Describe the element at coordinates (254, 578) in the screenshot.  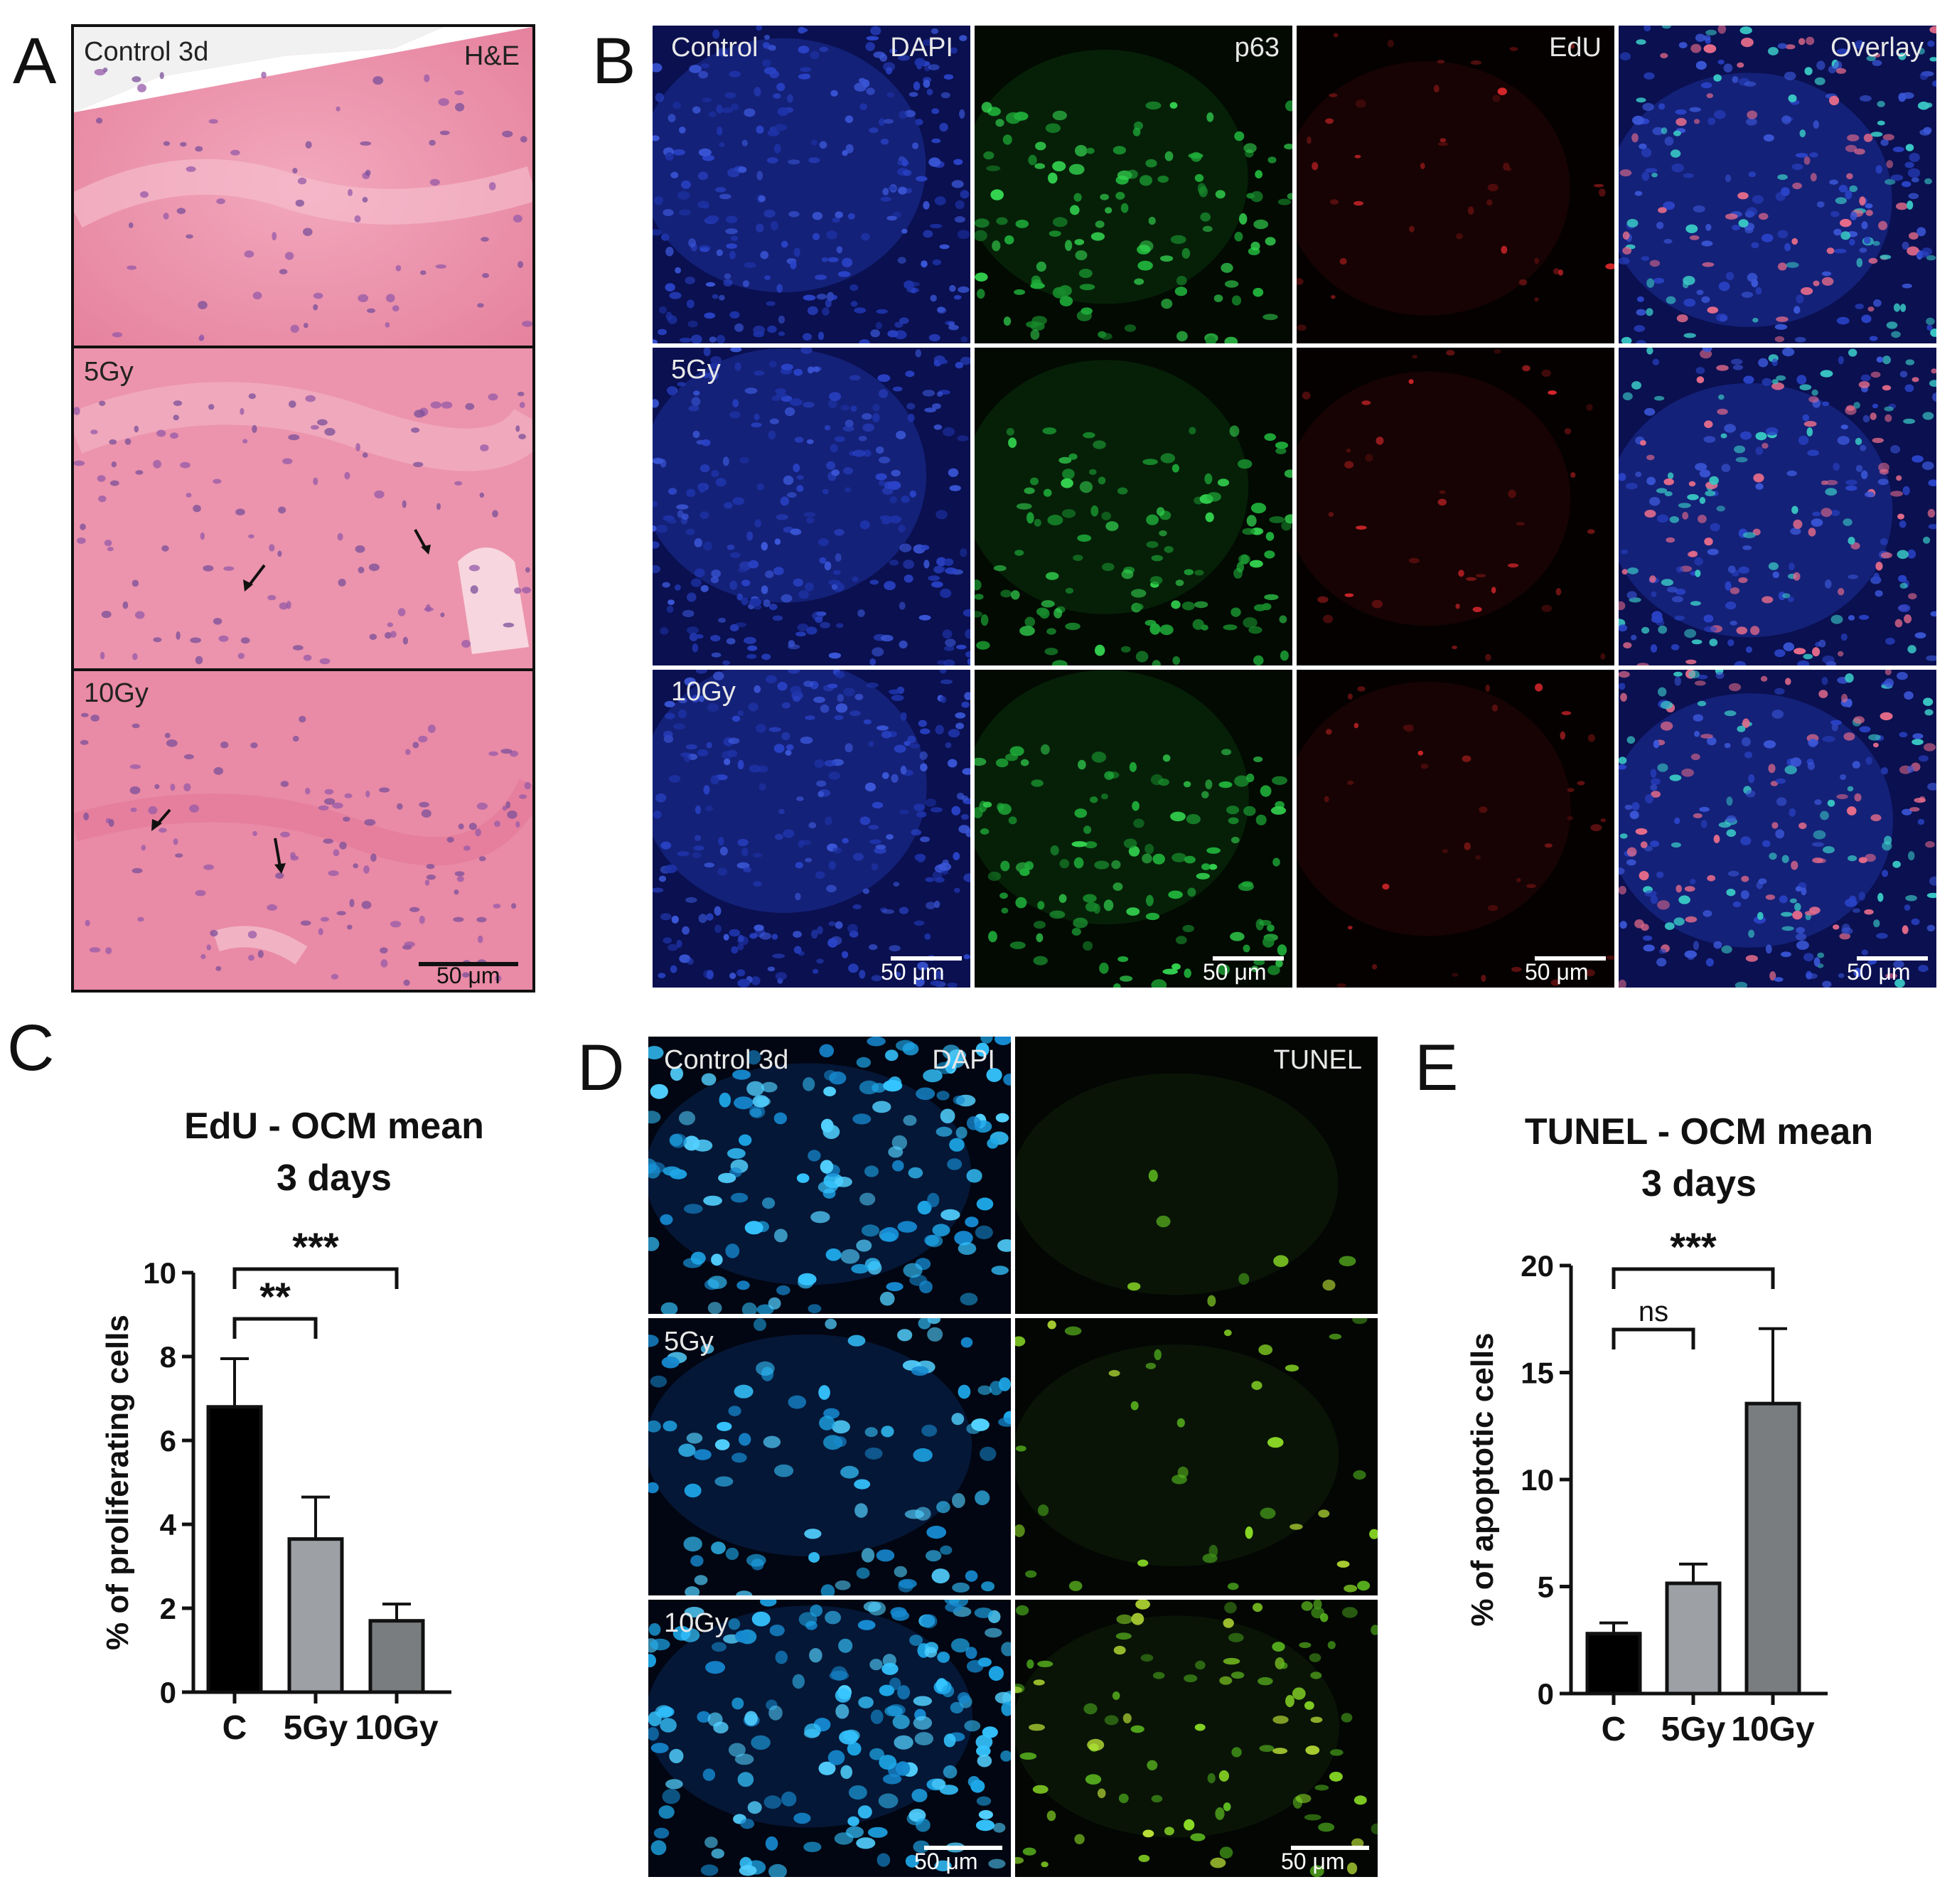
I see `arrow-icon` at that location.